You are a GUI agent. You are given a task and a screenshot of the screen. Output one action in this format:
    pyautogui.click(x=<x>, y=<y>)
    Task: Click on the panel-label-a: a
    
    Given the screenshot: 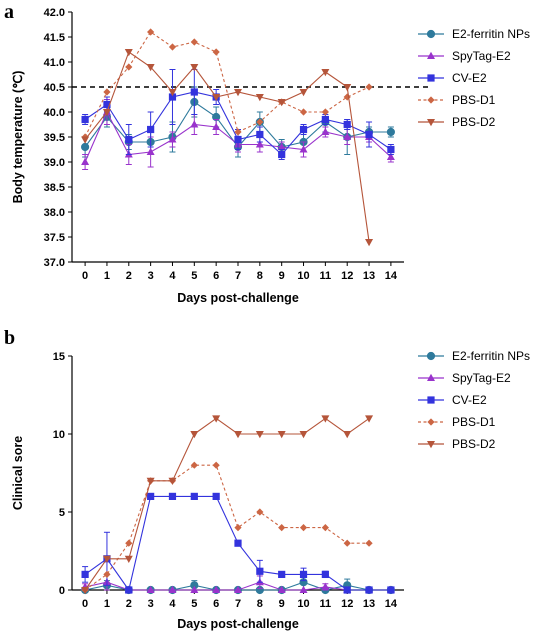 What is the action you would take?
    pyautogui.click(x=9, y=12)
    